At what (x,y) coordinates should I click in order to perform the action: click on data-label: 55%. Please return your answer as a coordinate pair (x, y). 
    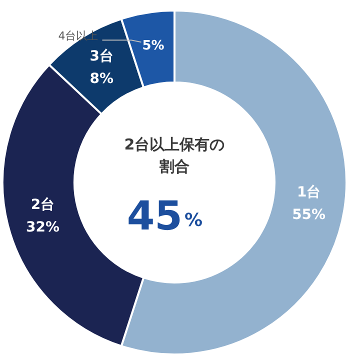
    Looking at the image, I should click on (309, 214).